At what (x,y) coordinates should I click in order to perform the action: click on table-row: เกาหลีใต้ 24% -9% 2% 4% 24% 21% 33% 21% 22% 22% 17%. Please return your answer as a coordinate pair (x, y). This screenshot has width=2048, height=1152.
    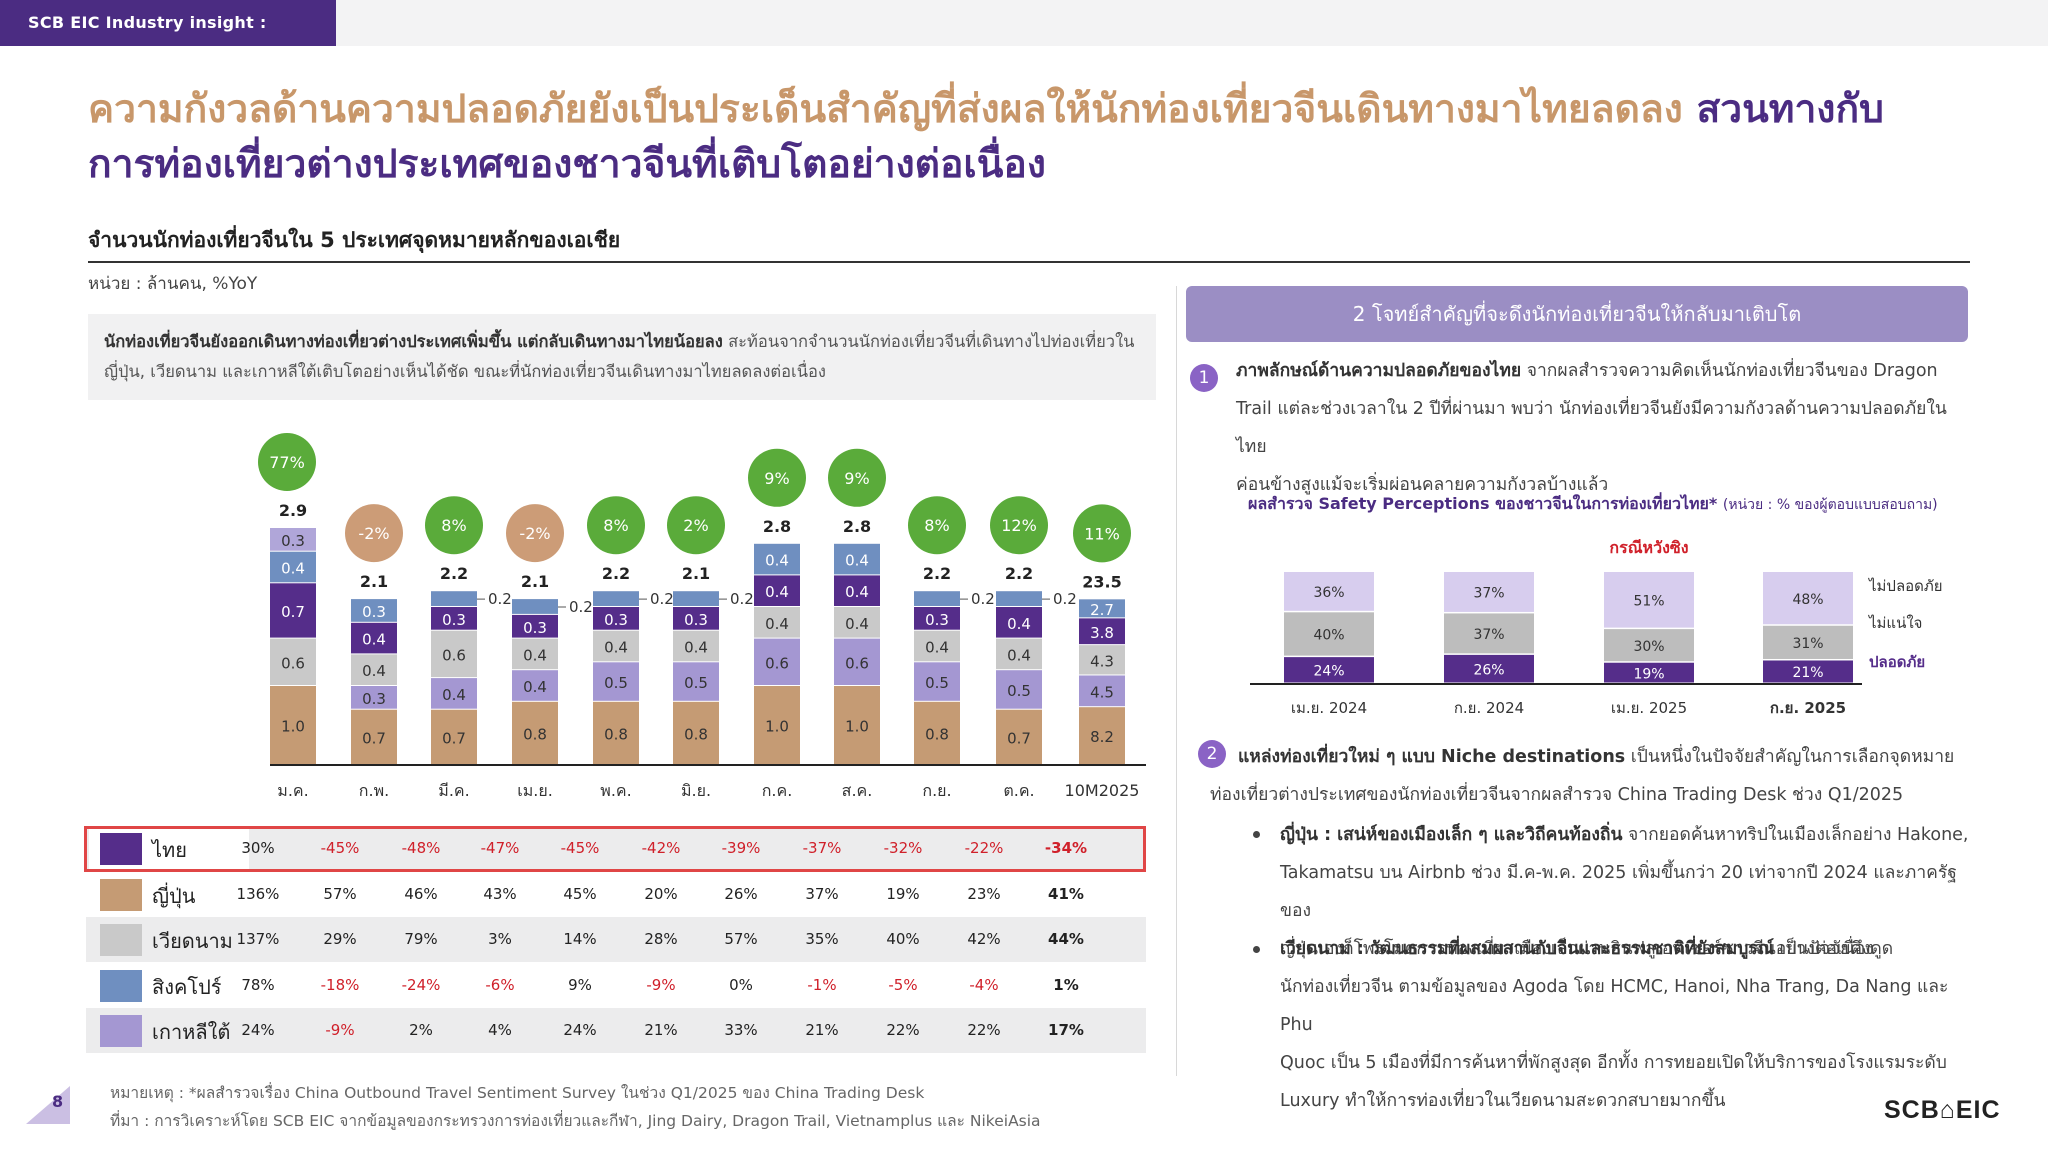
    Looking at the image, I should click on (616, 1030).